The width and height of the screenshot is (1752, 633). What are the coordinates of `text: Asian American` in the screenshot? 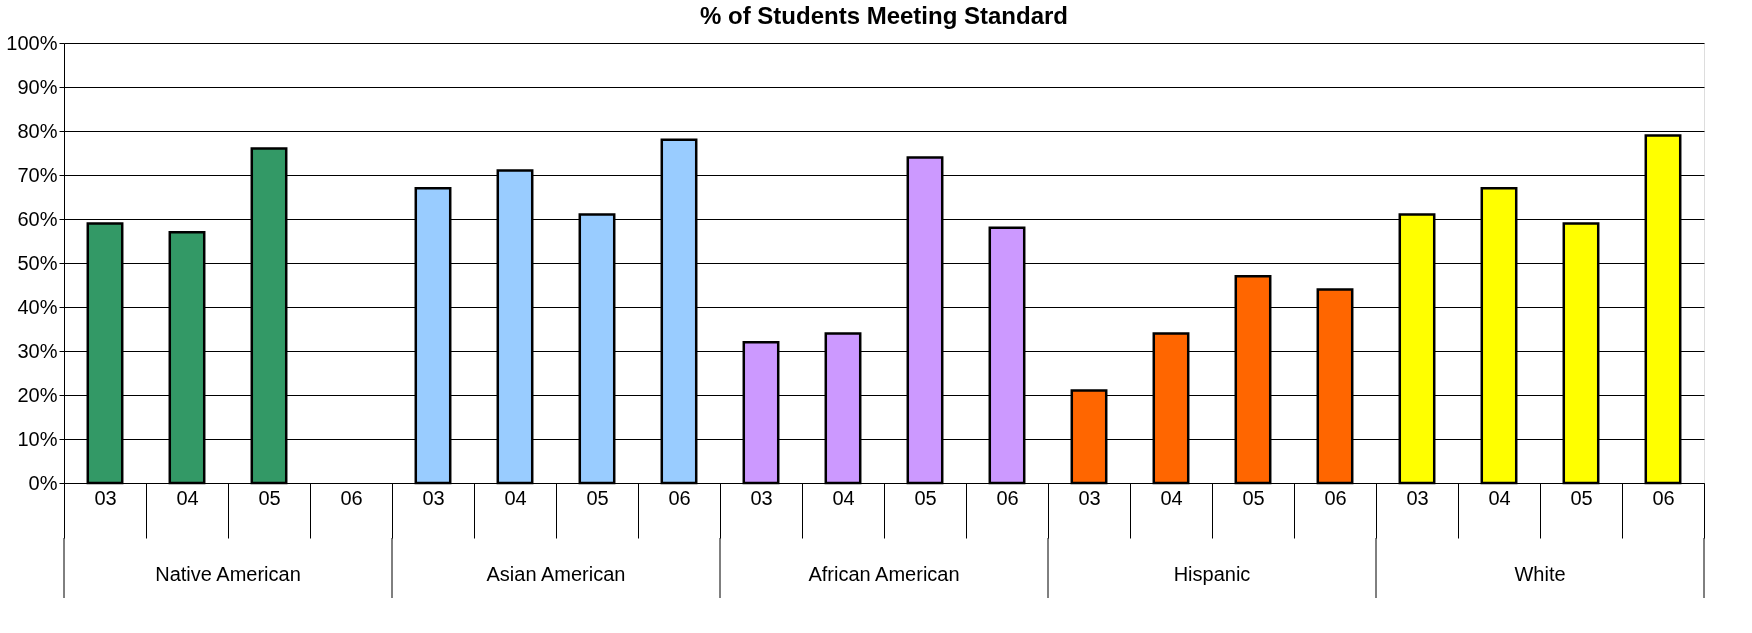 It's located at (556, 574).